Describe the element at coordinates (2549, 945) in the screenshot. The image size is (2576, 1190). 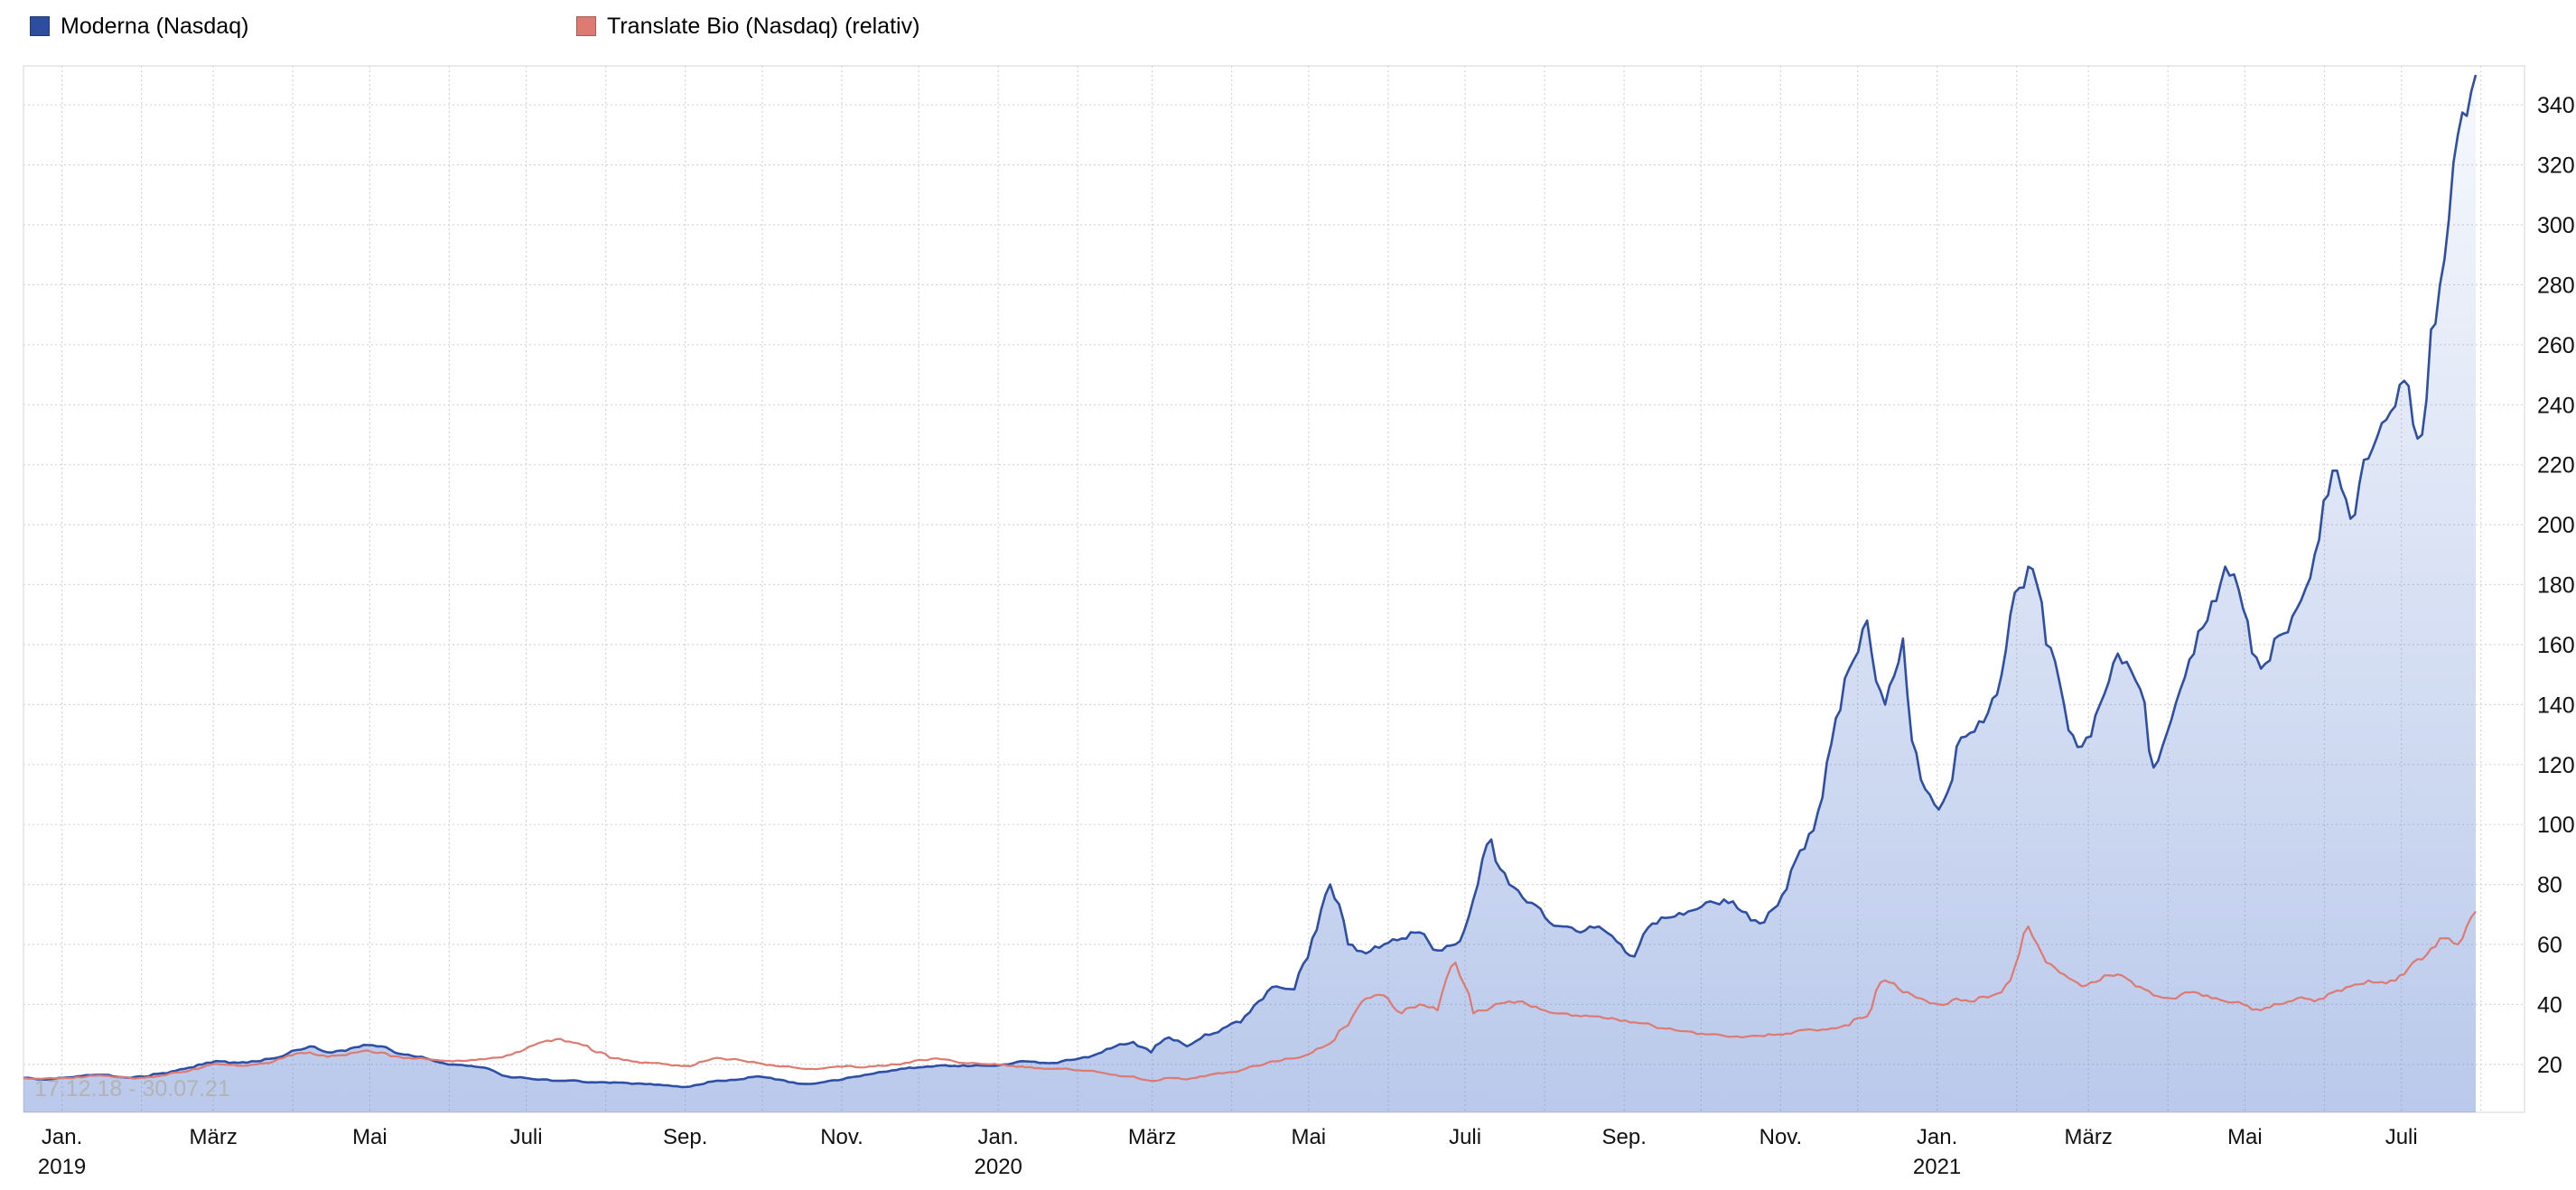
I see `y-axis-label: 60` at that location.